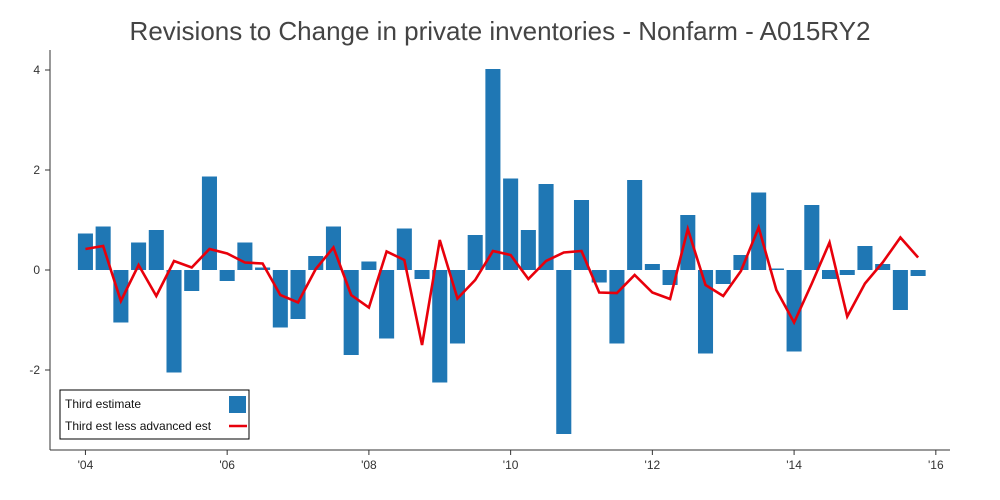 The image size is (1000, 500). Describe the element at coordinates (227, 465) in the screenshot. I see `x-tick-label: '06` at that location.